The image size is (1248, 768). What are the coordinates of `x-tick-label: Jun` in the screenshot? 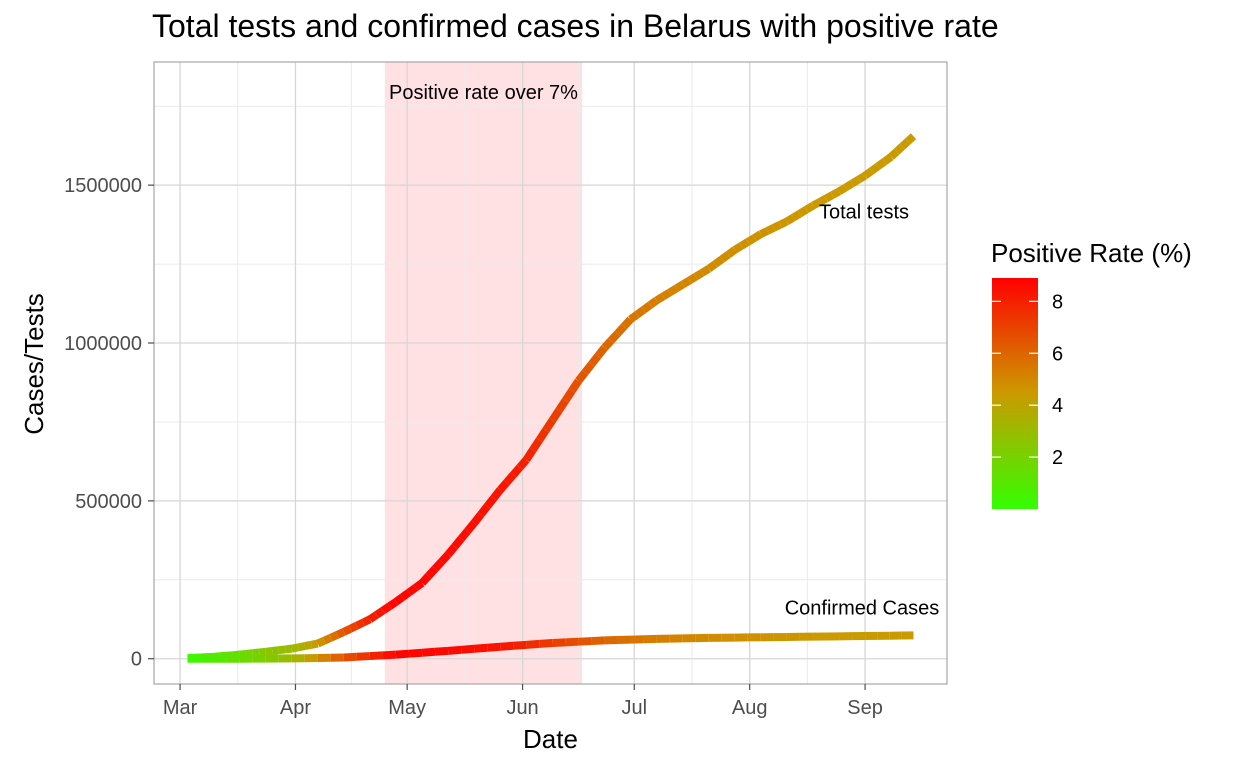 It's located at (522, 708).